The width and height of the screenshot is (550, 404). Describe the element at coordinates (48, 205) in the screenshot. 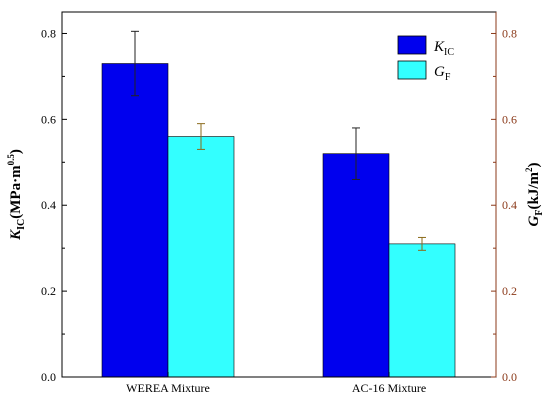

I see `left-tick-label: 0.4` at that location.